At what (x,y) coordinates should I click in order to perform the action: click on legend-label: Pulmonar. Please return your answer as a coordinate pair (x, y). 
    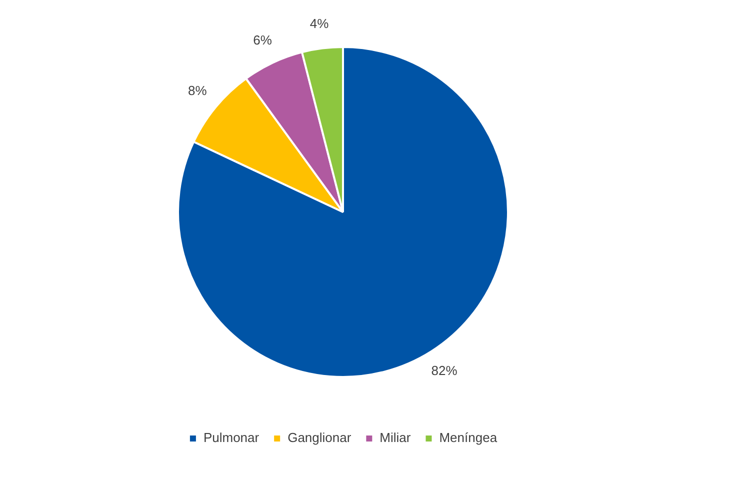
    Looking at the image, I should click on (231, 438).